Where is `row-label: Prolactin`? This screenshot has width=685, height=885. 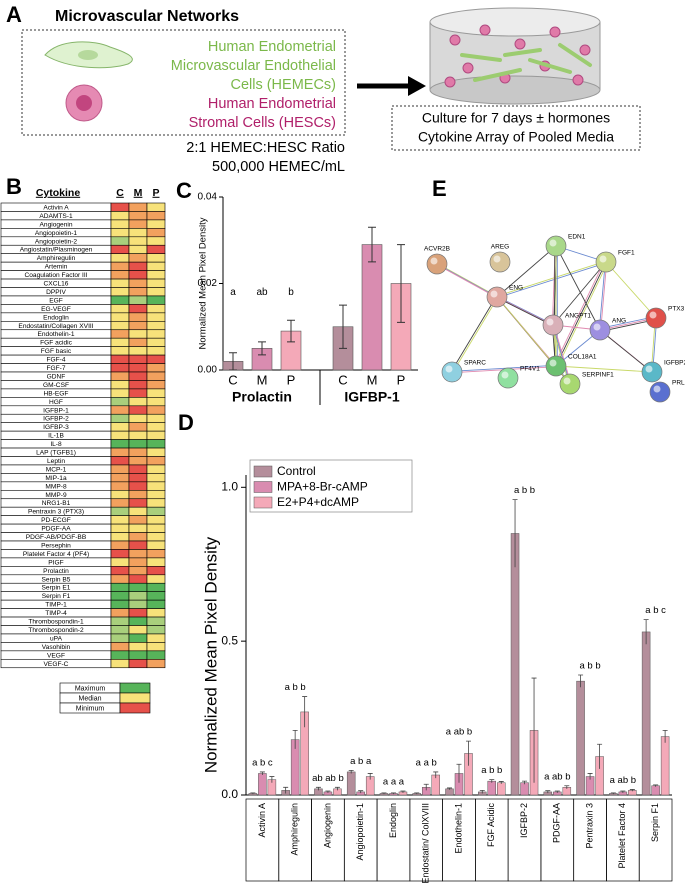
row-label: Prolactin is located at coordinates (56, 571).